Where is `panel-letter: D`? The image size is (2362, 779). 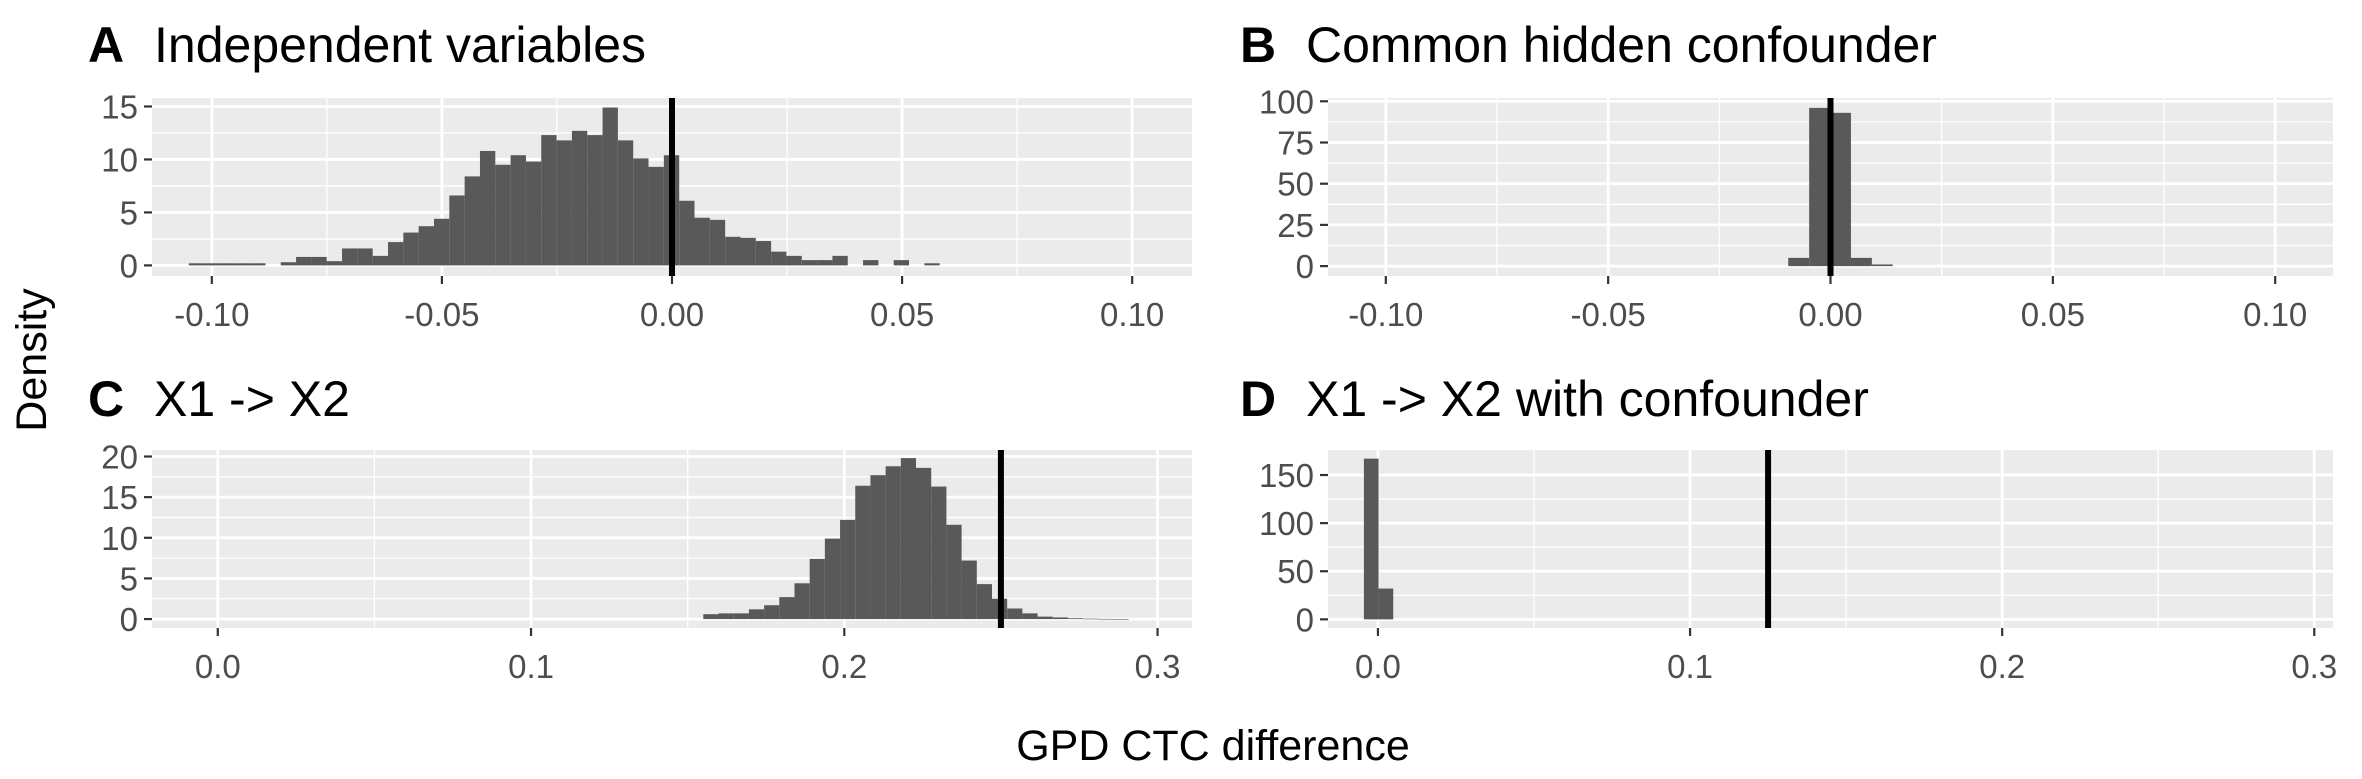 panel-letter: D is located at coordinates (1258, 399).